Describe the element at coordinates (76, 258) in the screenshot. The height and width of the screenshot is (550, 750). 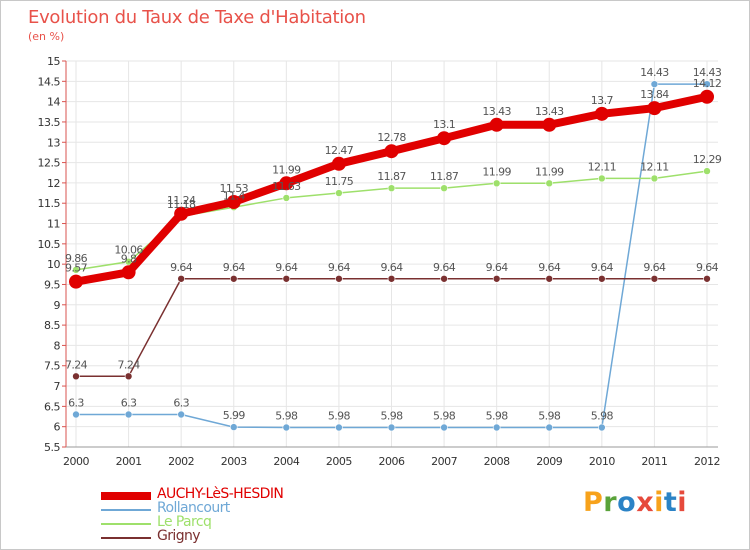
I see `data-label: 9.86` at that location.